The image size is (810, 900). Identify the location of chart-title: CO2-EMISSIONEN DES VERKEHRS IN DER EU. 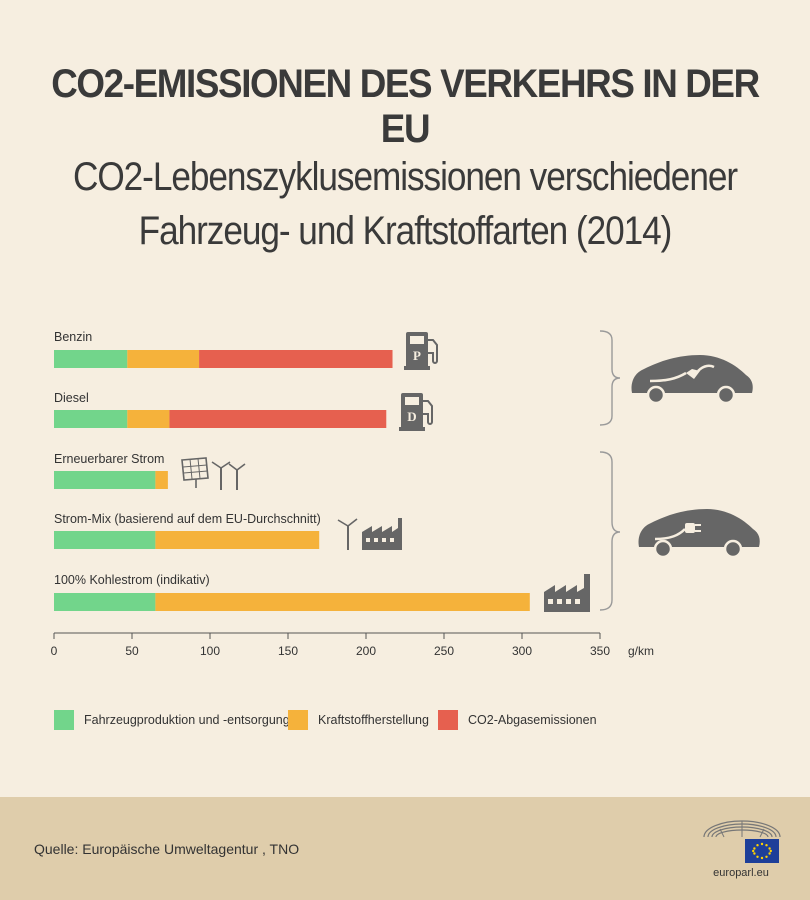
(405, 106).